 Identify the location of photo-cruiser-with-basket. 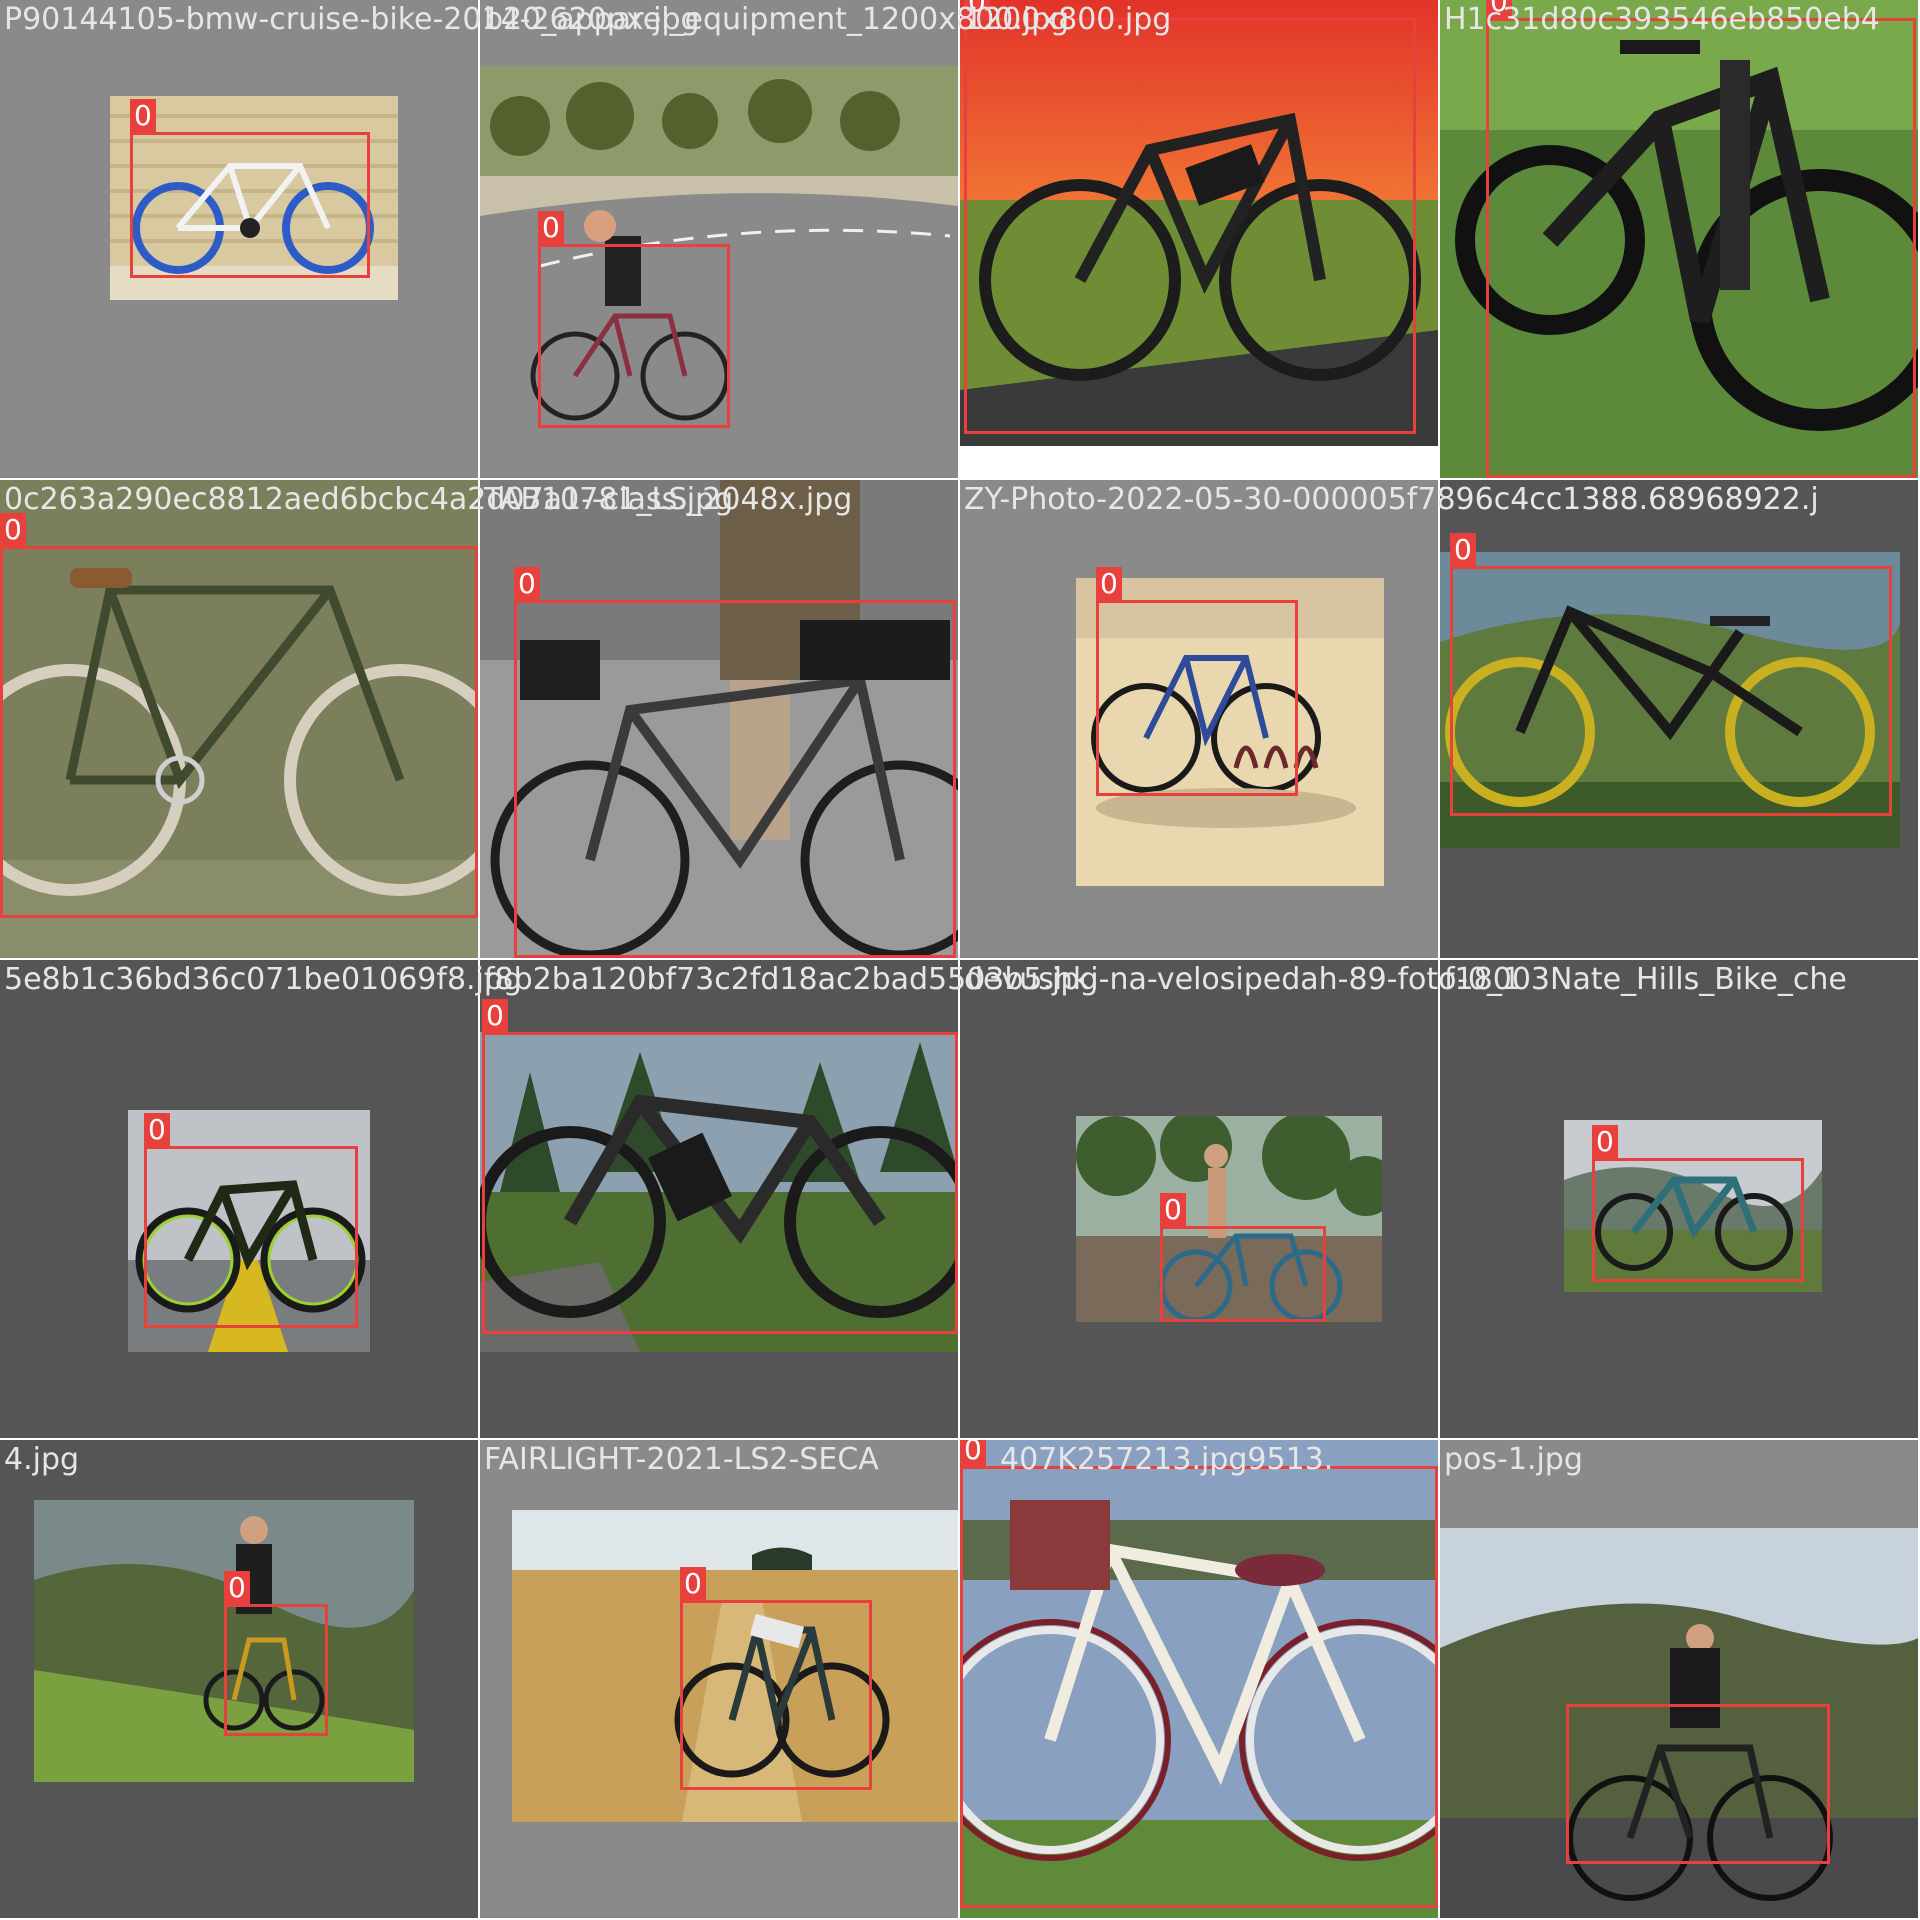
(1199, 1679).